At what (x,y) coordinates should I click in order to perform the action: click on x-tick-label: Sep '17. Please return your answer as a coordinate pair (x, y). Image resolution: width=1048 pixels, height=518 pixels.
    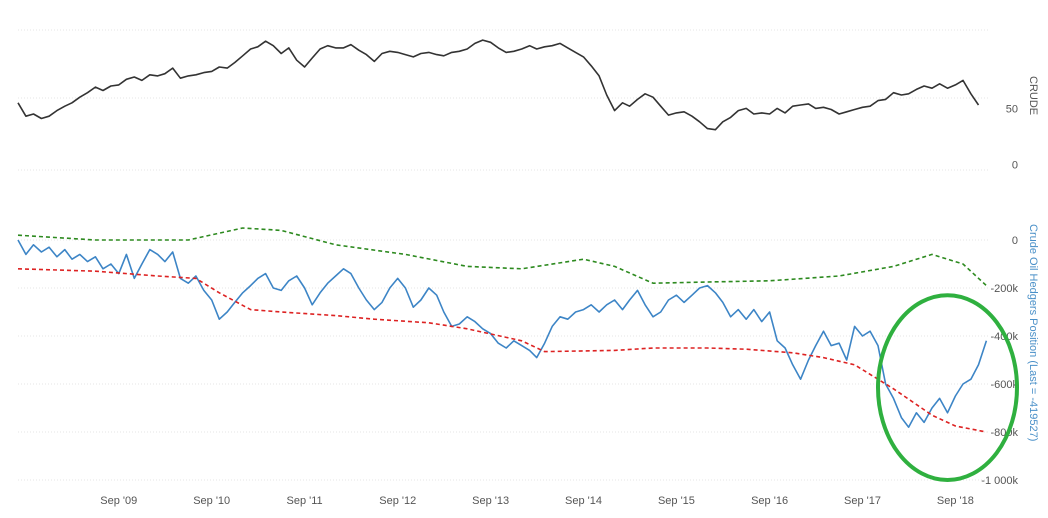
    Looking at the image, I should click on (862, 501).